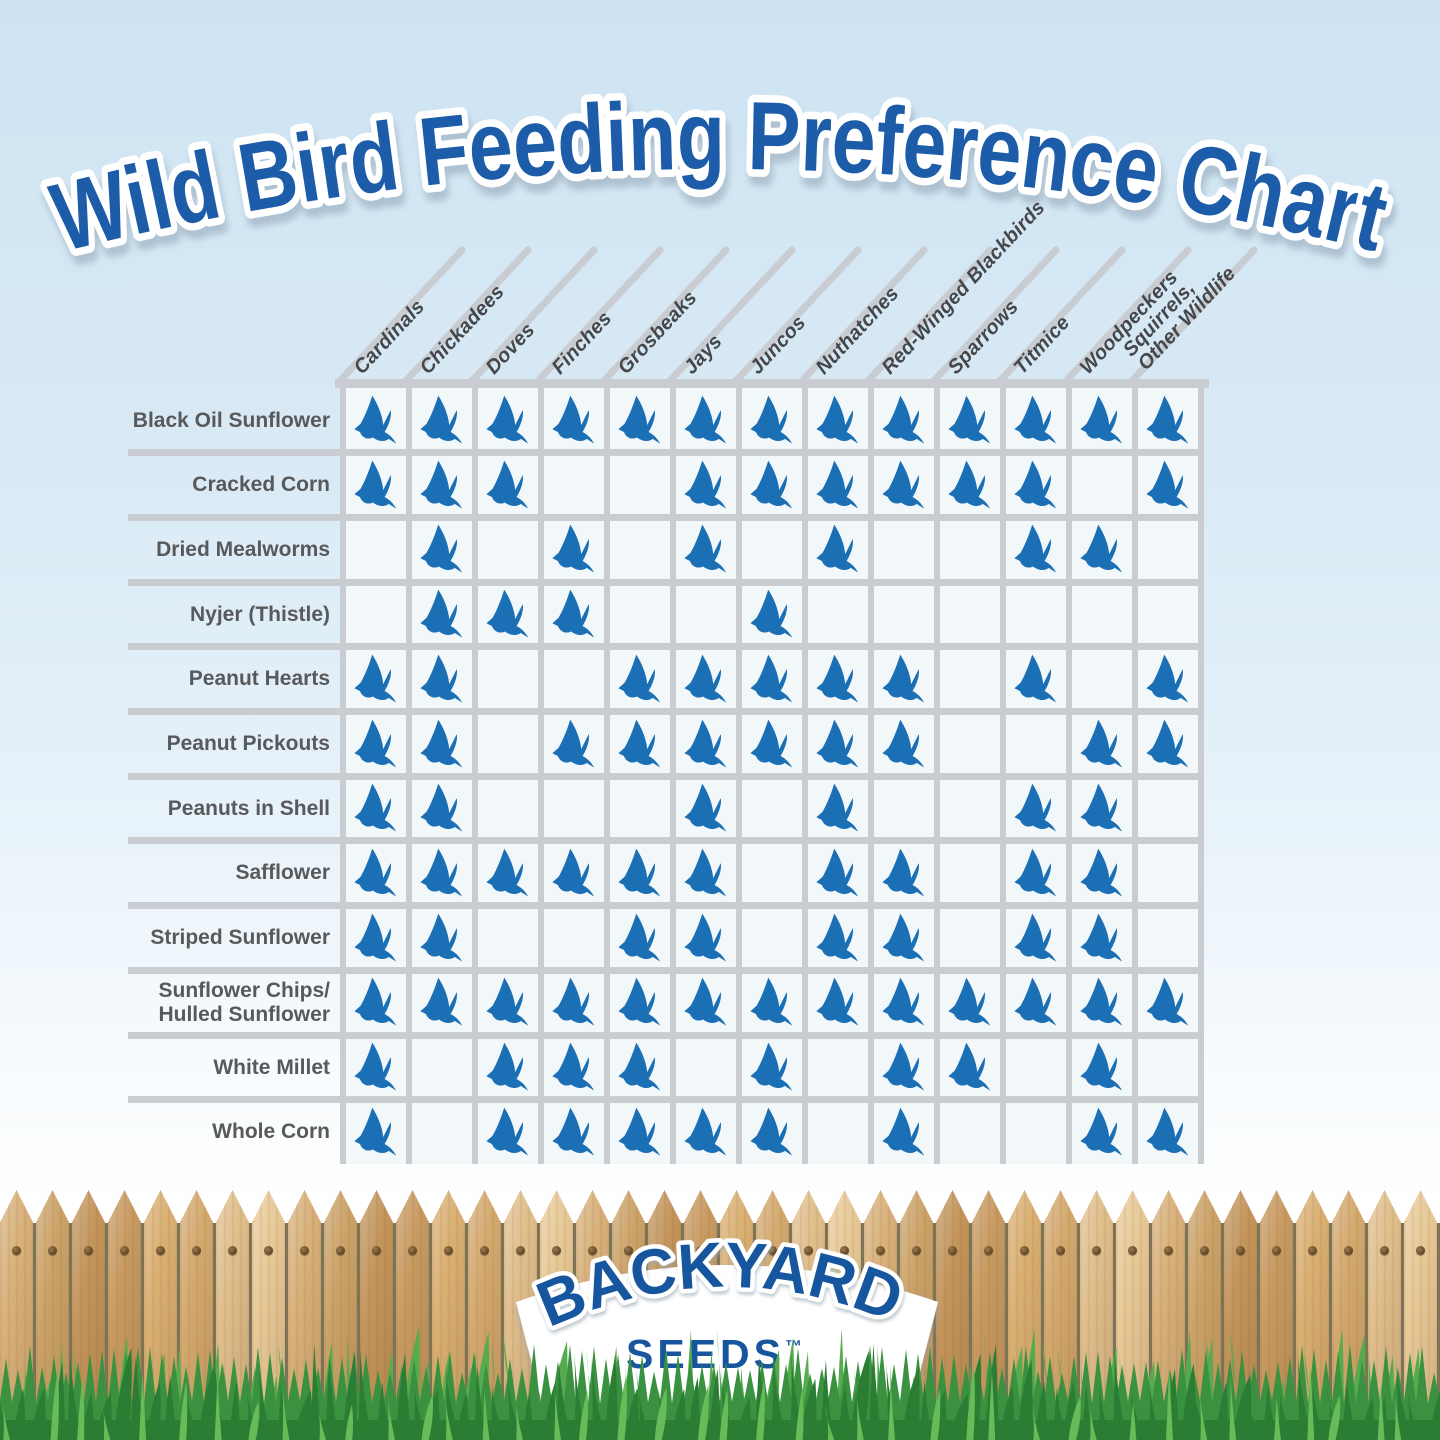 The height and width of the screenshot is (1440, 1440). What do you see at coordinates (243, 549) in the screenshot?
I see `row-label-dried: Dried Mealworms` at bounding box center [243, 549].